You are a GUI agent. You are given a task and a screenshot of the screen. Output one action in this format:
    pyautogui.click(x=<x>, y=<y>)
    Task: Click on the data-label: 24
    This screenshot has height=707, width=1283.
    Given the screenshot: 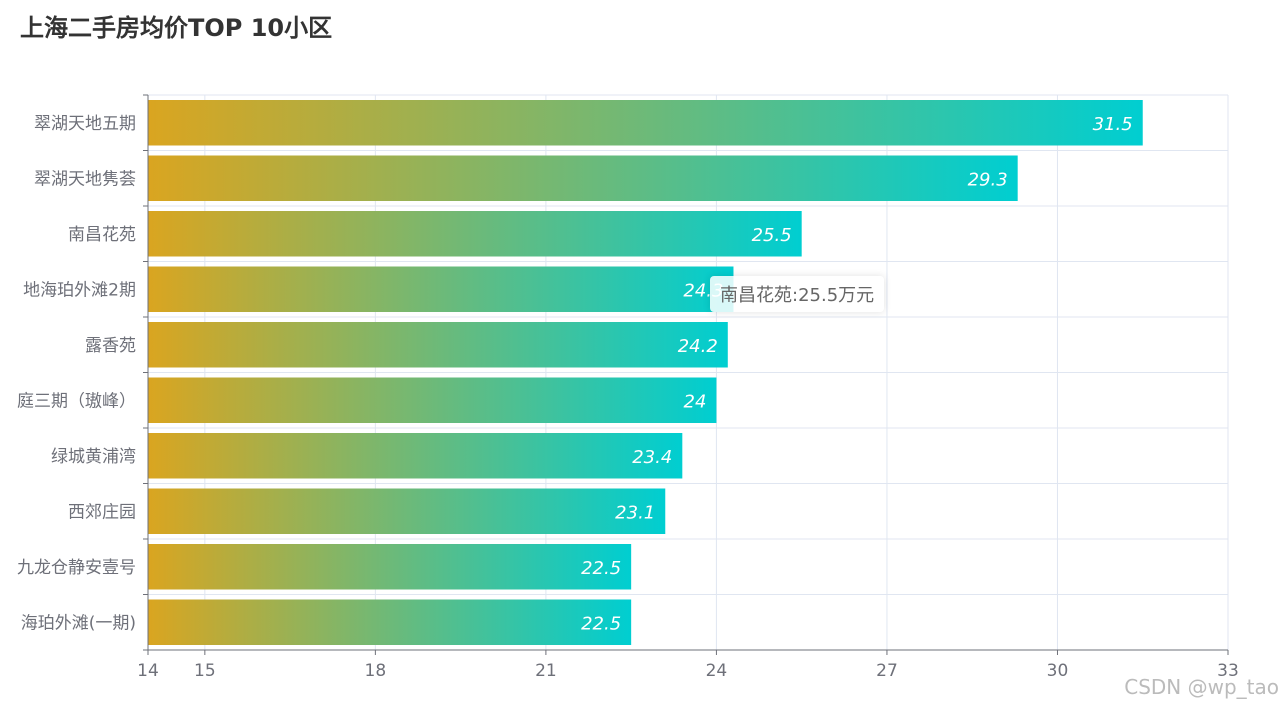 What is the action you would take?
    pyautogui.click(x=695, y=401)
    